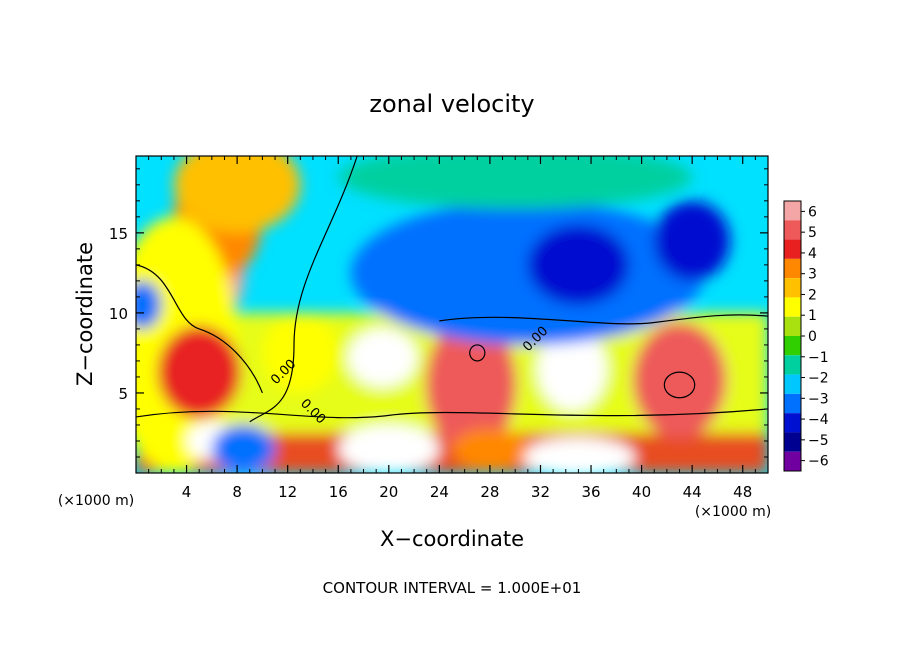 The width and height of the screenshot is (904, 654). I want to click on colorbar-label: −6, so click(818, 462).